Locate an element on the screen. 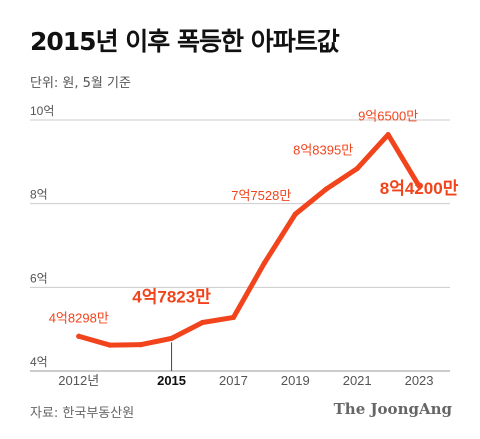 The width and height of the screenshot is (480, 439). x-tick-label-2015: 2015 is located at coordinates (171, 380).